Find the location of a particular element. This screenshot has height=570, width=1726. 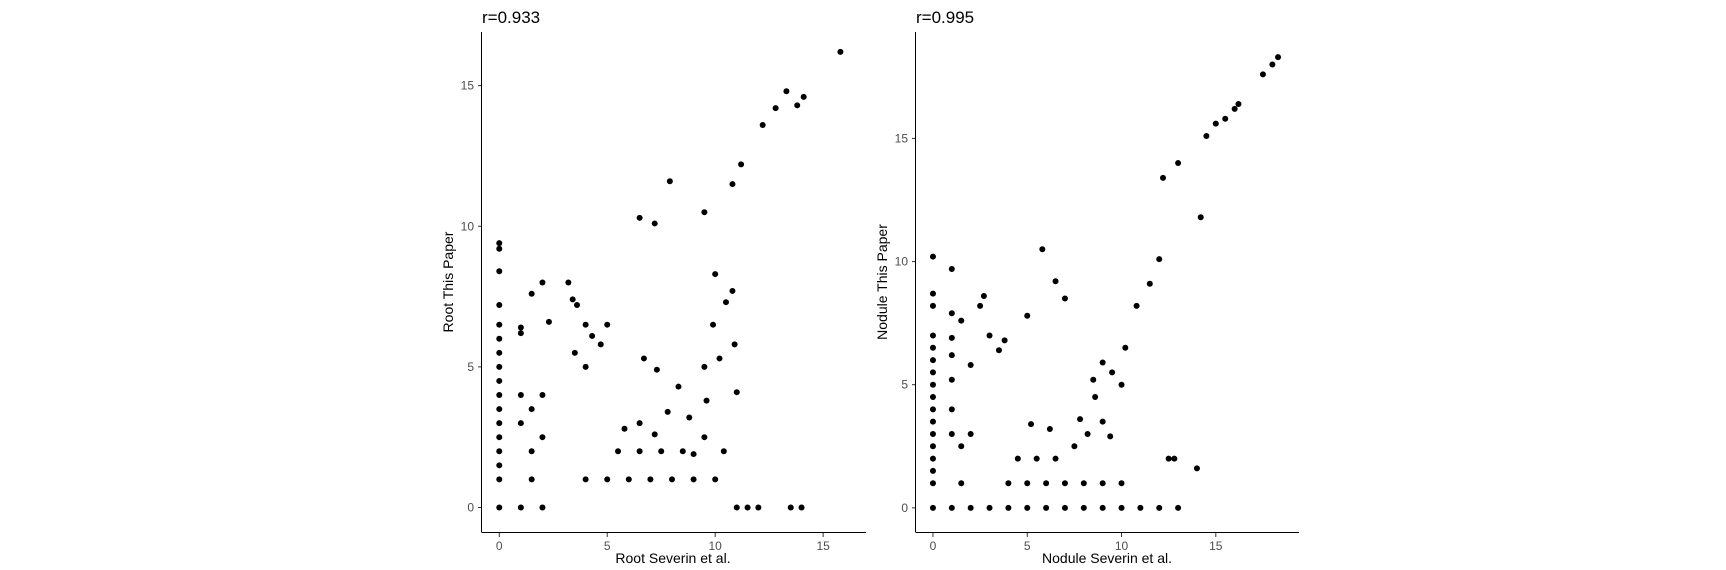

panel-root-x-tick-label: 10 is located at coordinates (716, 546).